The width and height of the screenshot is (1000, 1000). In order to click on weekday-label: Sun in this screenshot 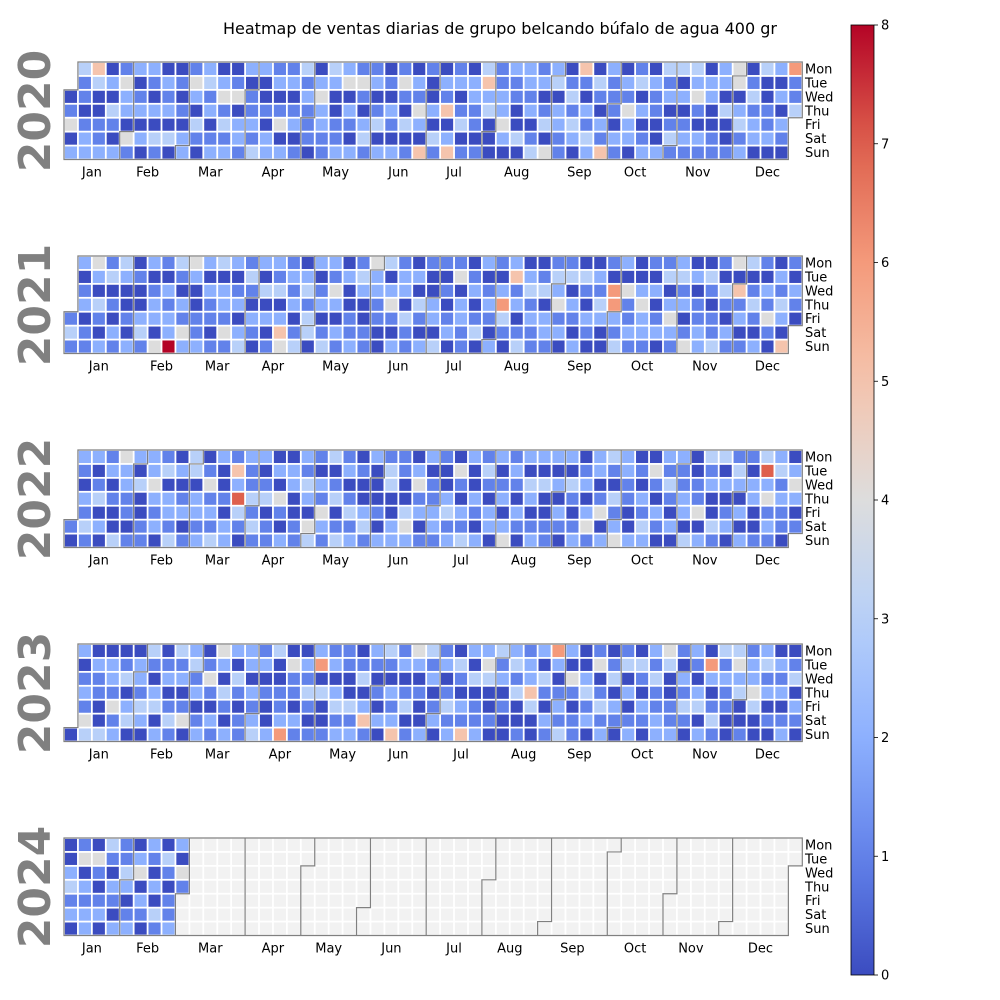, I will do `click(817, 929)`.